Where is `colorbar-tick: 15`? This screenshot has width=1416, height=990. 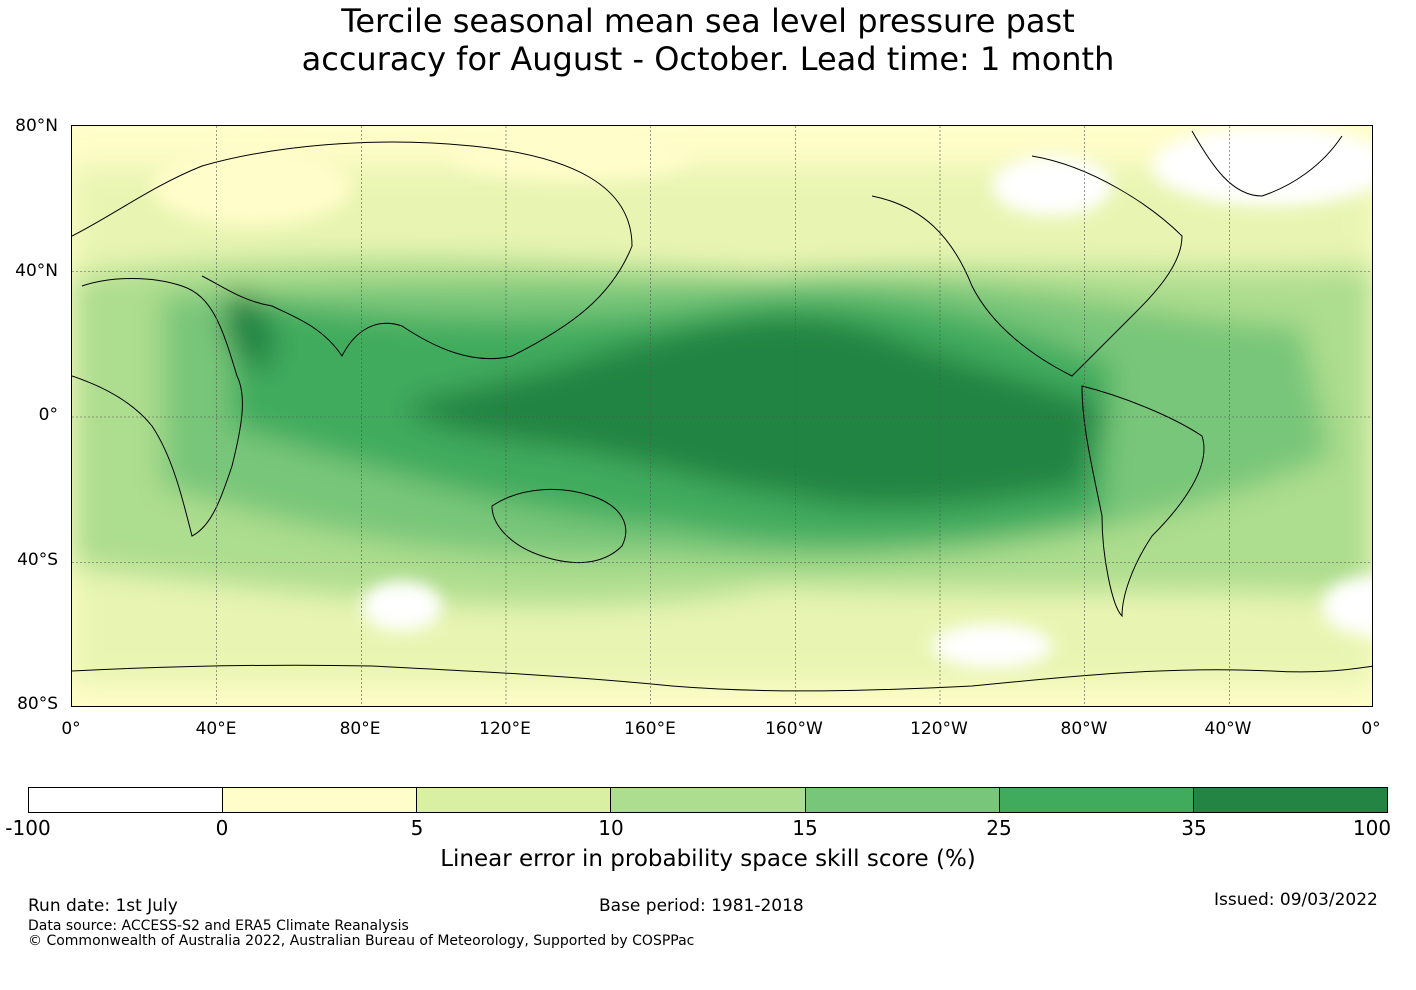
colorbar-tick: 15 is located at coordinates (805, 828).